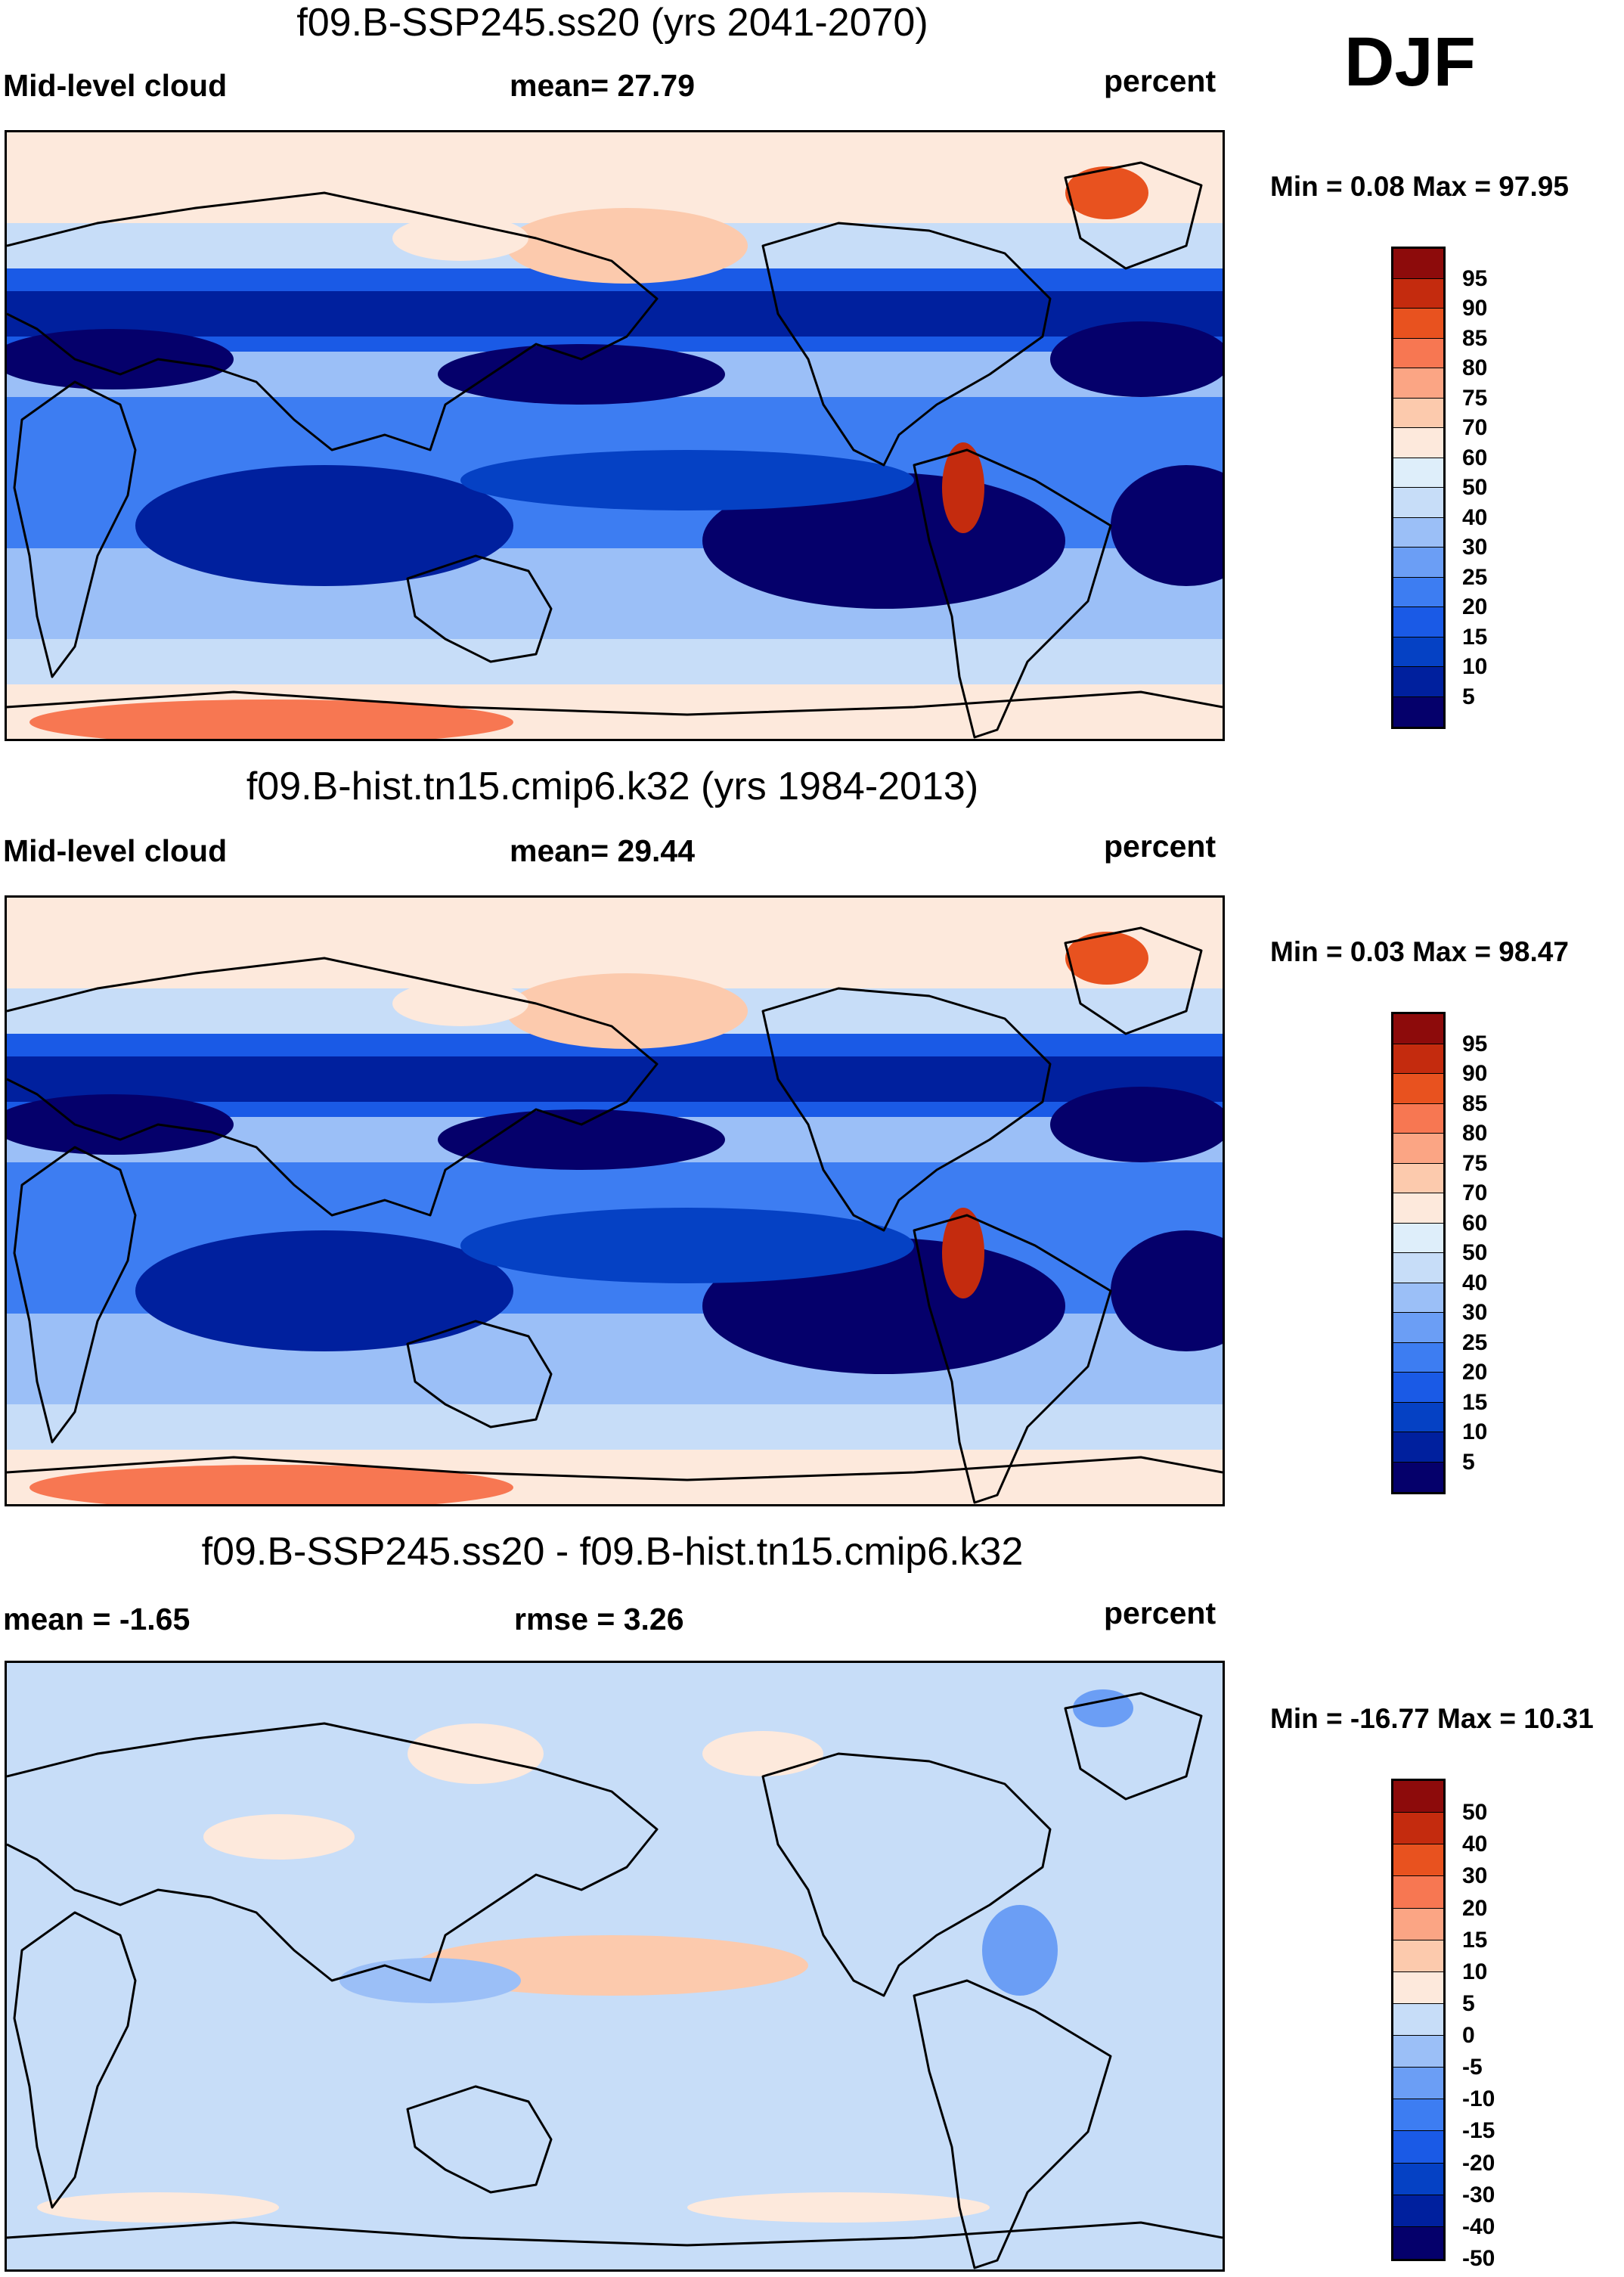 Image resolution: width=1624 pixels, height=2277 pixels. I want to click on panel-3-mean-label: mean = -1.65, so click(97, 1619).